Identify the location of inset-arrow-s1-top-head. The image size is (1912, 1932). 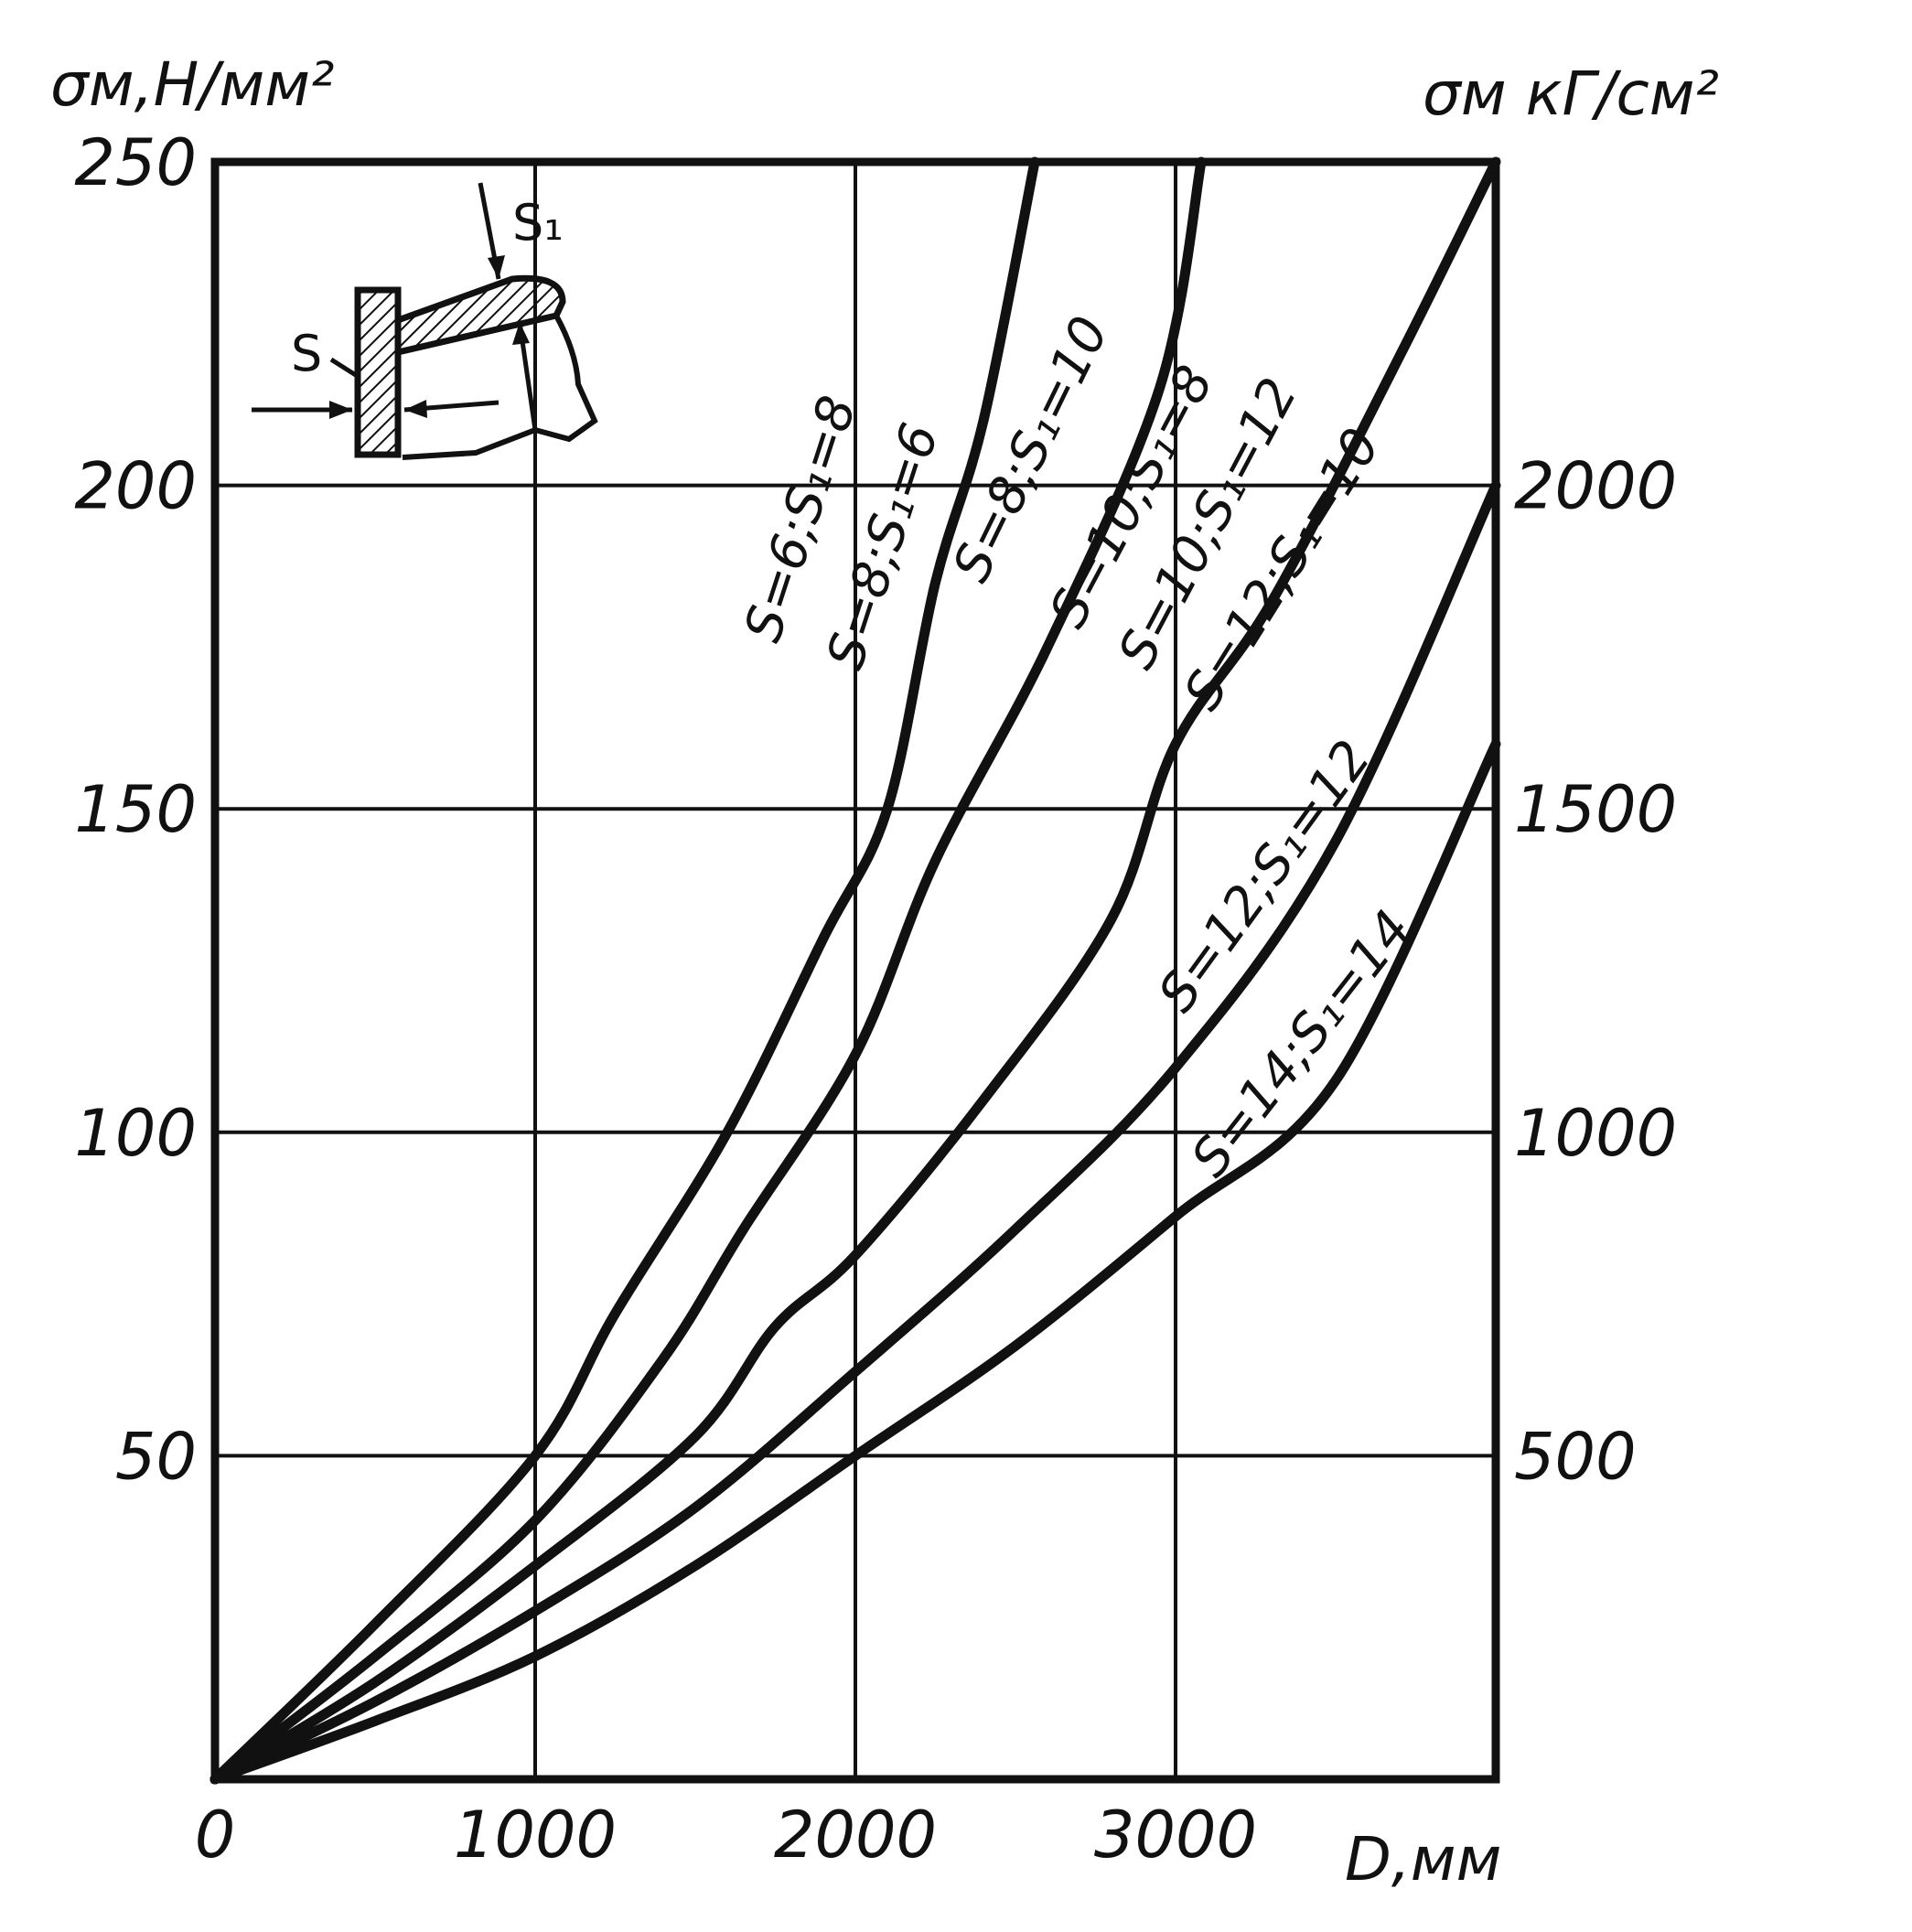
(496, 267).